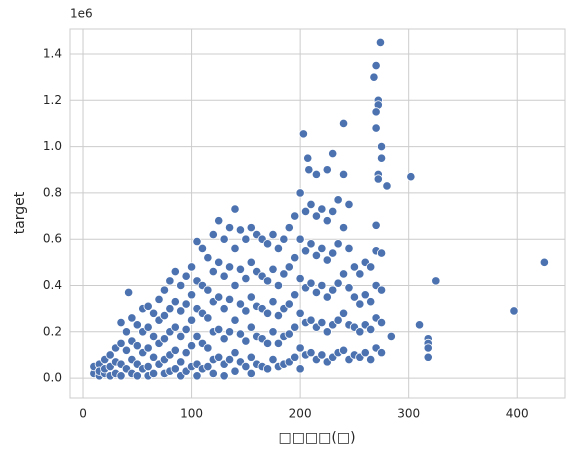 Image resolution: width=577 pixels, height=461 pixels. I want to click on x-tick-label: 200, so click(300, 414).